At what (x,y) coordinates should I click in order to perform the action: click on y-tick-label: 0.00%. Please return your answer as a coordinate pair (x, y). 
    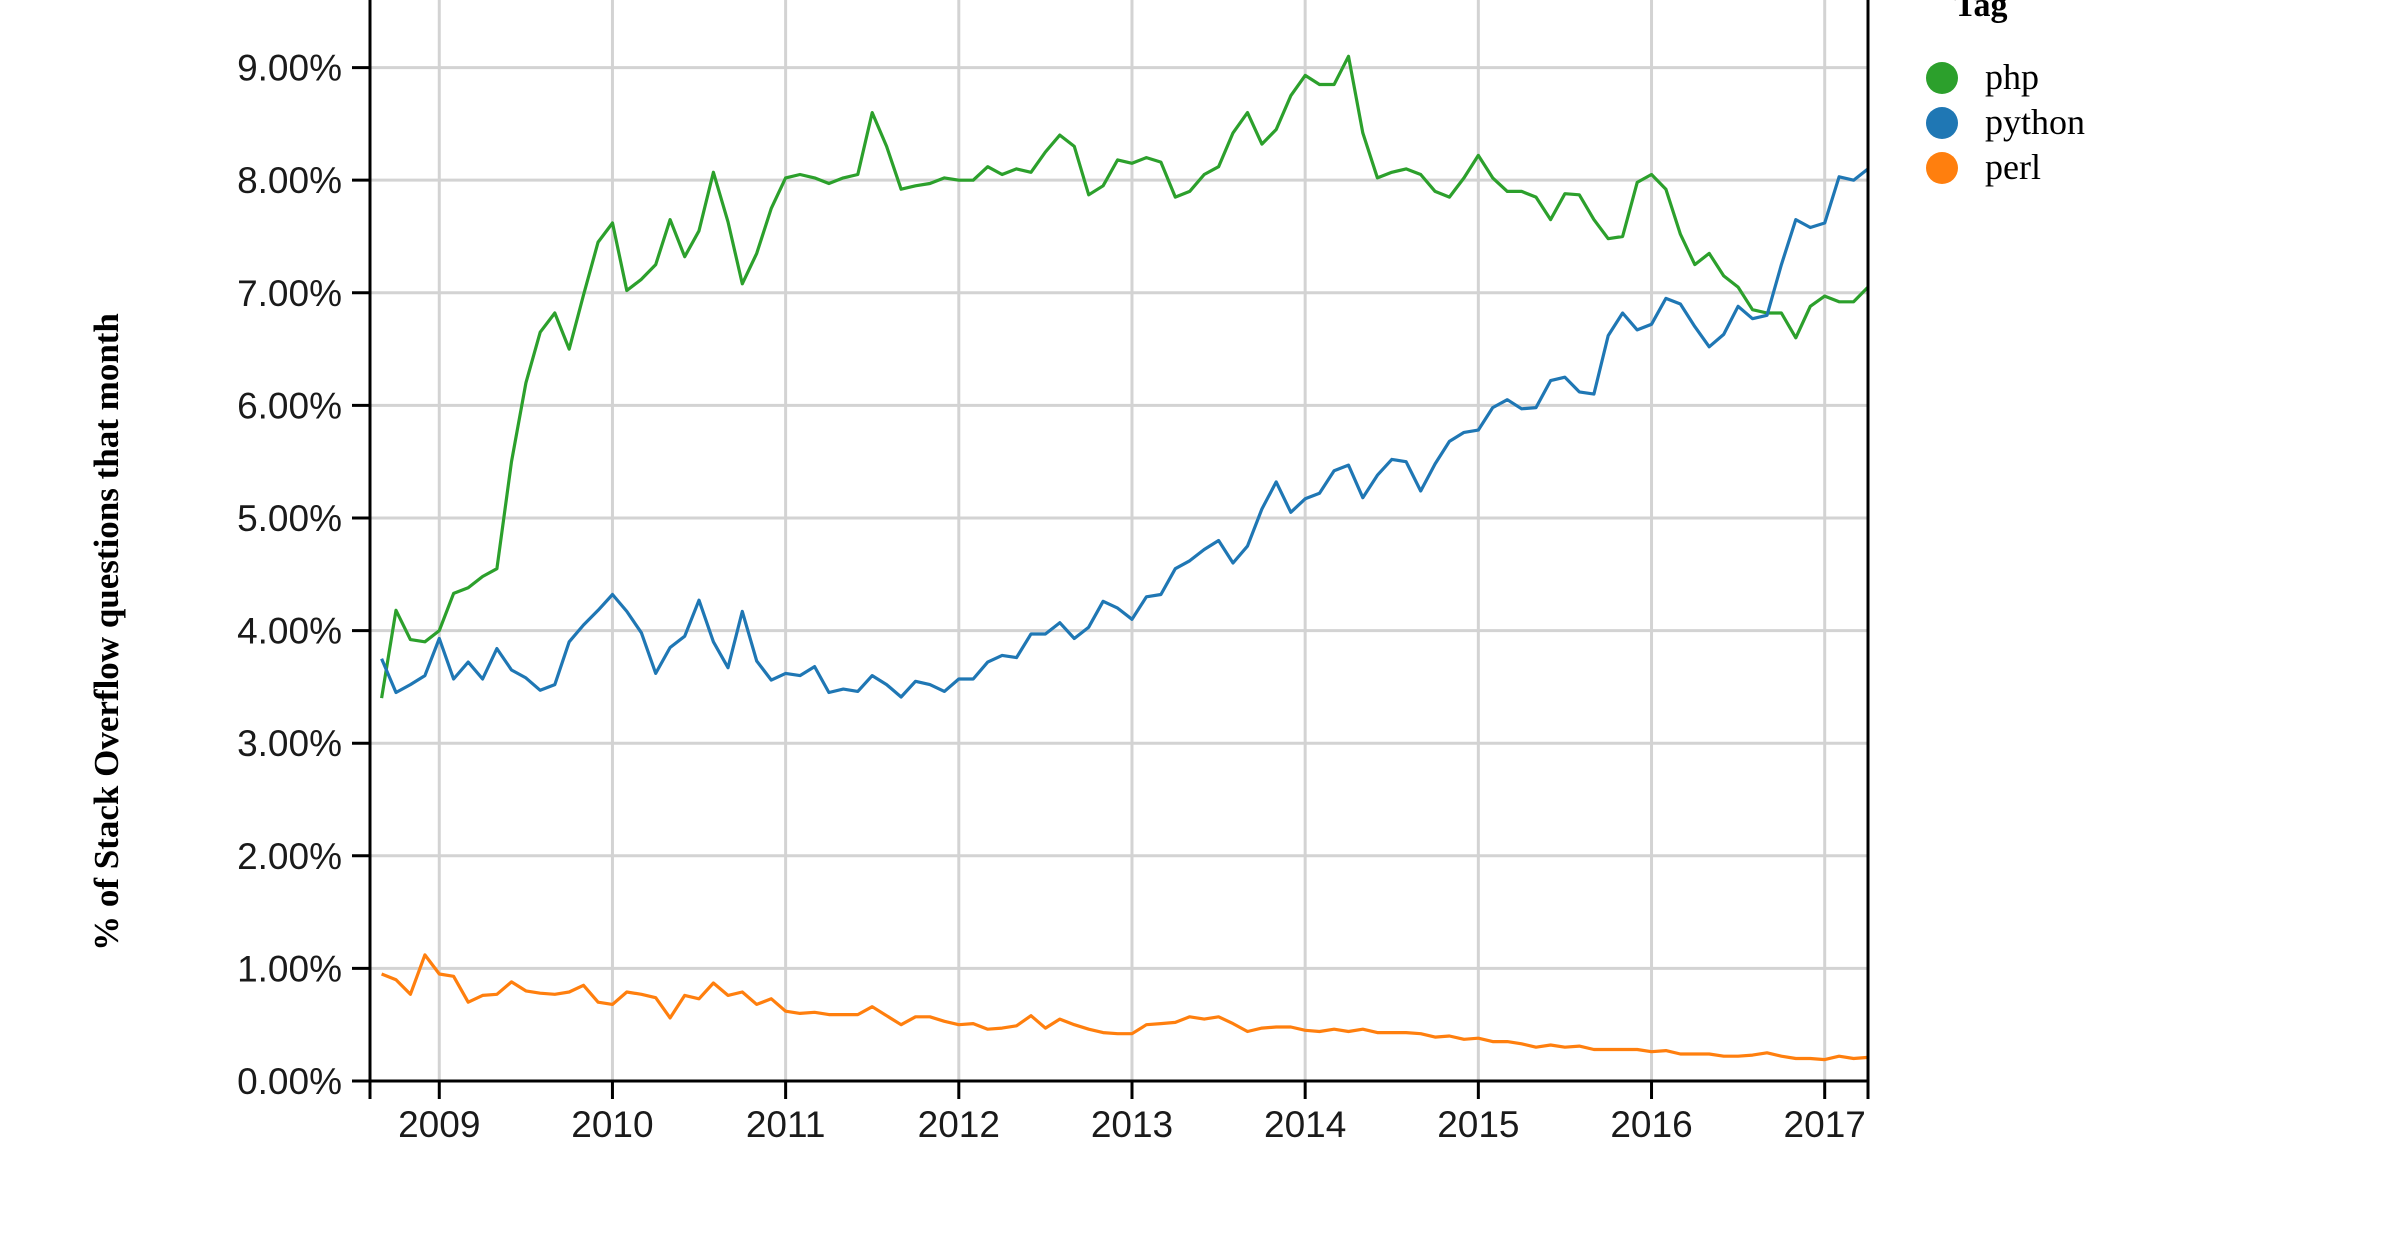
    Looking at the image, I should click on (289, 1081).